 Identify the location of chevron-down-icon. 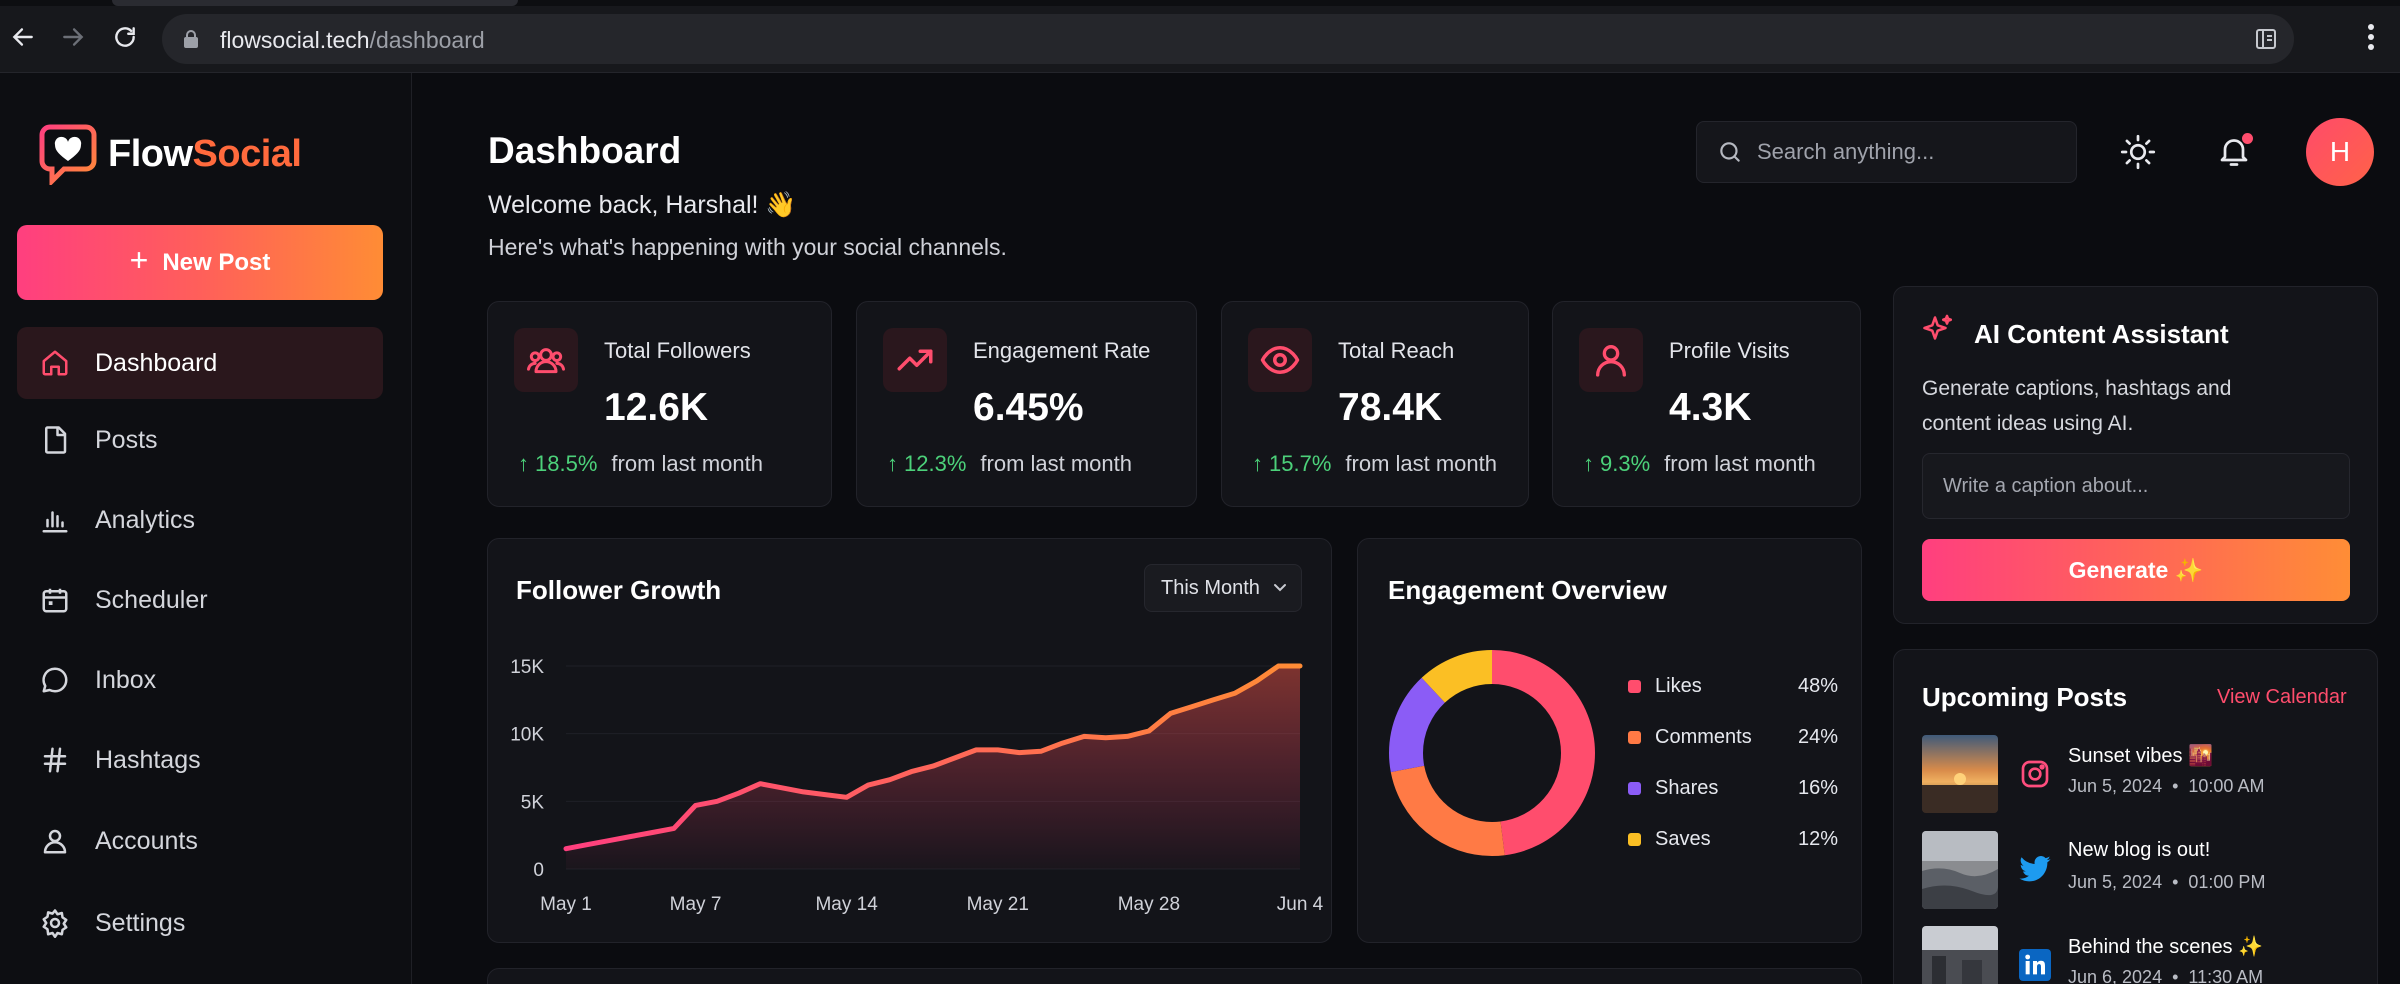
(1280, 588).